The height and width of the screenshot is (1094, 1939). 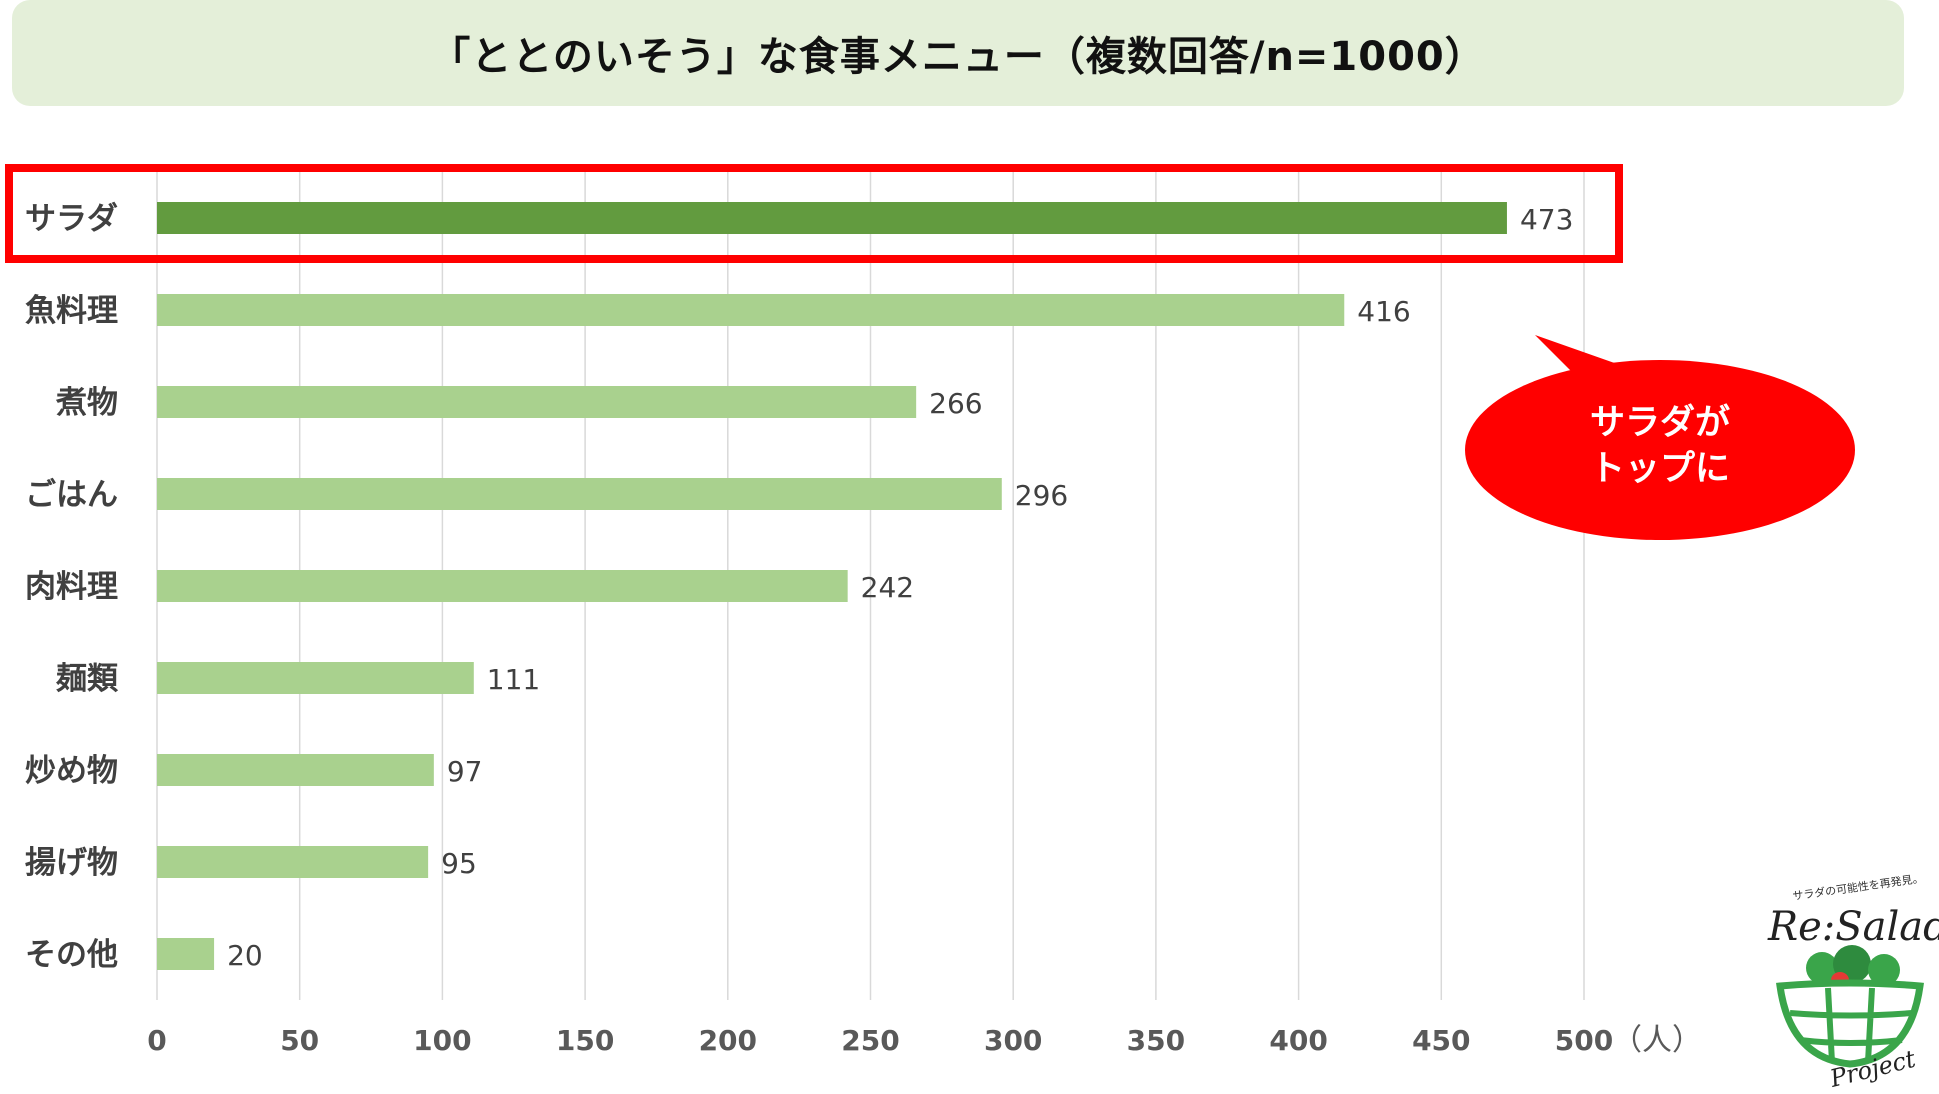 What do you see at coordinates (71, 587) in the screenshot?
I see `category-label: 肉料理` at bounding box center [71, 587].